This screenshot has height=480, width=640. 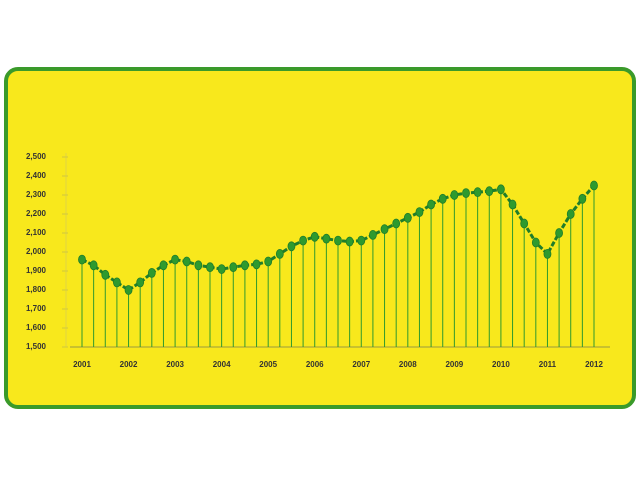 What do you see at coordinates (548, 364) in the screenshot?
I see `x-tick-label: 2011` at bounding box center [548, 364].